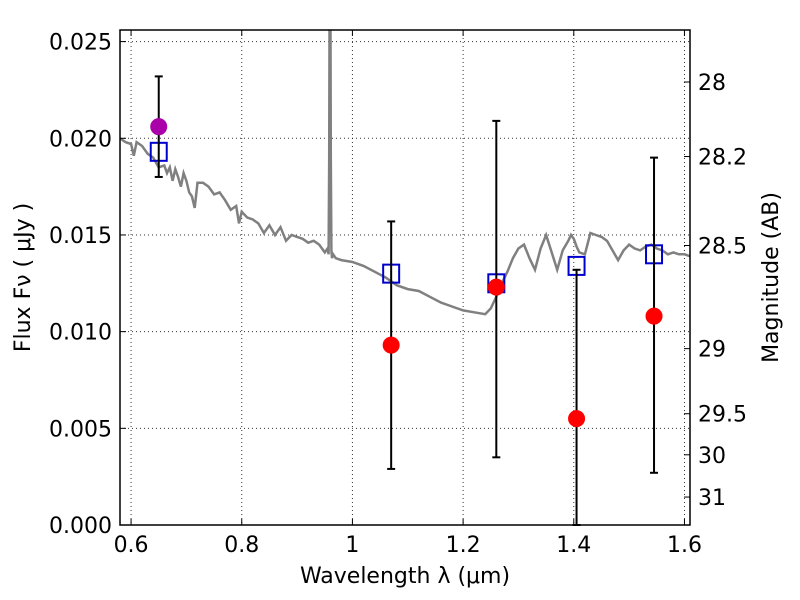  I want to click on right-axis-title: Magnitude (AB), so click(771, 277).